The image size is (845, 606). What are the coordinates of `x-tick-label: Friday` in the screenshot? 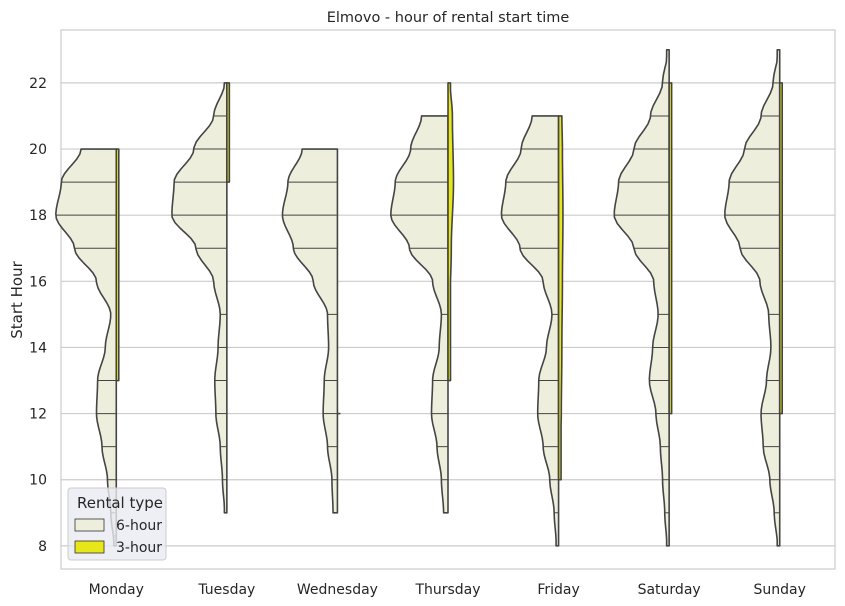 It's located at (558, 590).